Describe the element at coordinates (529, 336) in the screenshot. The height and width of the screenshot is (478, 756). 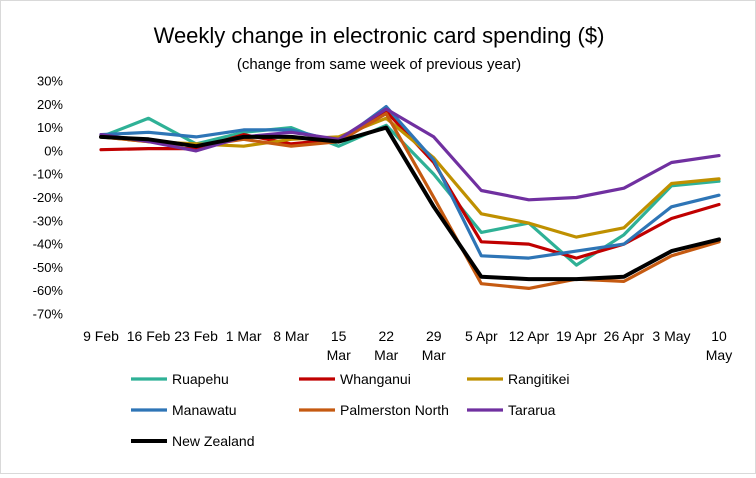
I see `x-tick-label: 12 Apr` at that location.